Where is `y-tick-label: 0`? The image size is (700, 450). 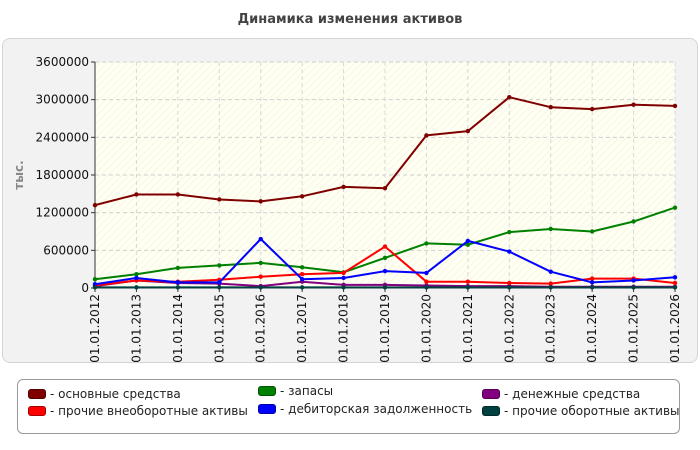
y-tick-label: 0 is located at coordinates (85, 288).